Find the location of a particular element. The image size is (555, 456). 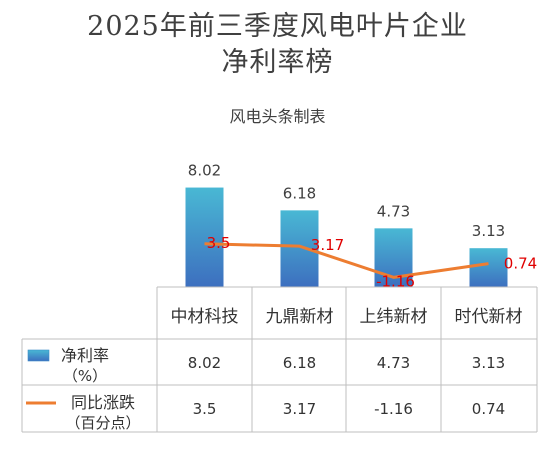

category-label: 九鼎新材 is located at coordinates (300, 317).